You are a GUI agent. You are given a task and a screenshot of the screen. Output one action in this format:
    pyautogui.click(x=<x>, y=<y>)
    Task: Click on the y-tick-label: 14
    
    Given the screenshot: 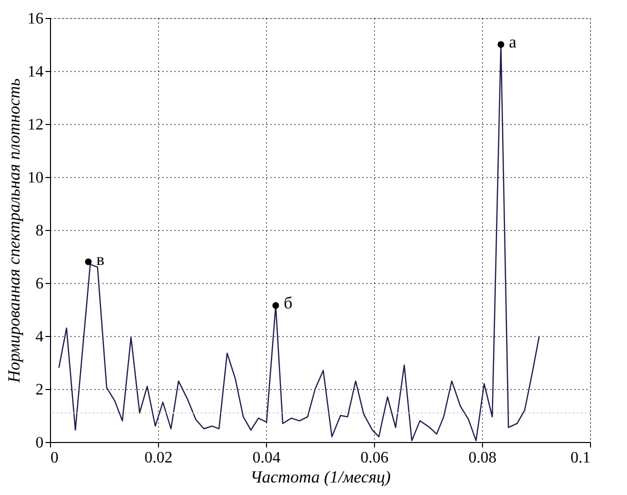 What is the action you would take?
    pyautogui.click(x=36, y=72)
    